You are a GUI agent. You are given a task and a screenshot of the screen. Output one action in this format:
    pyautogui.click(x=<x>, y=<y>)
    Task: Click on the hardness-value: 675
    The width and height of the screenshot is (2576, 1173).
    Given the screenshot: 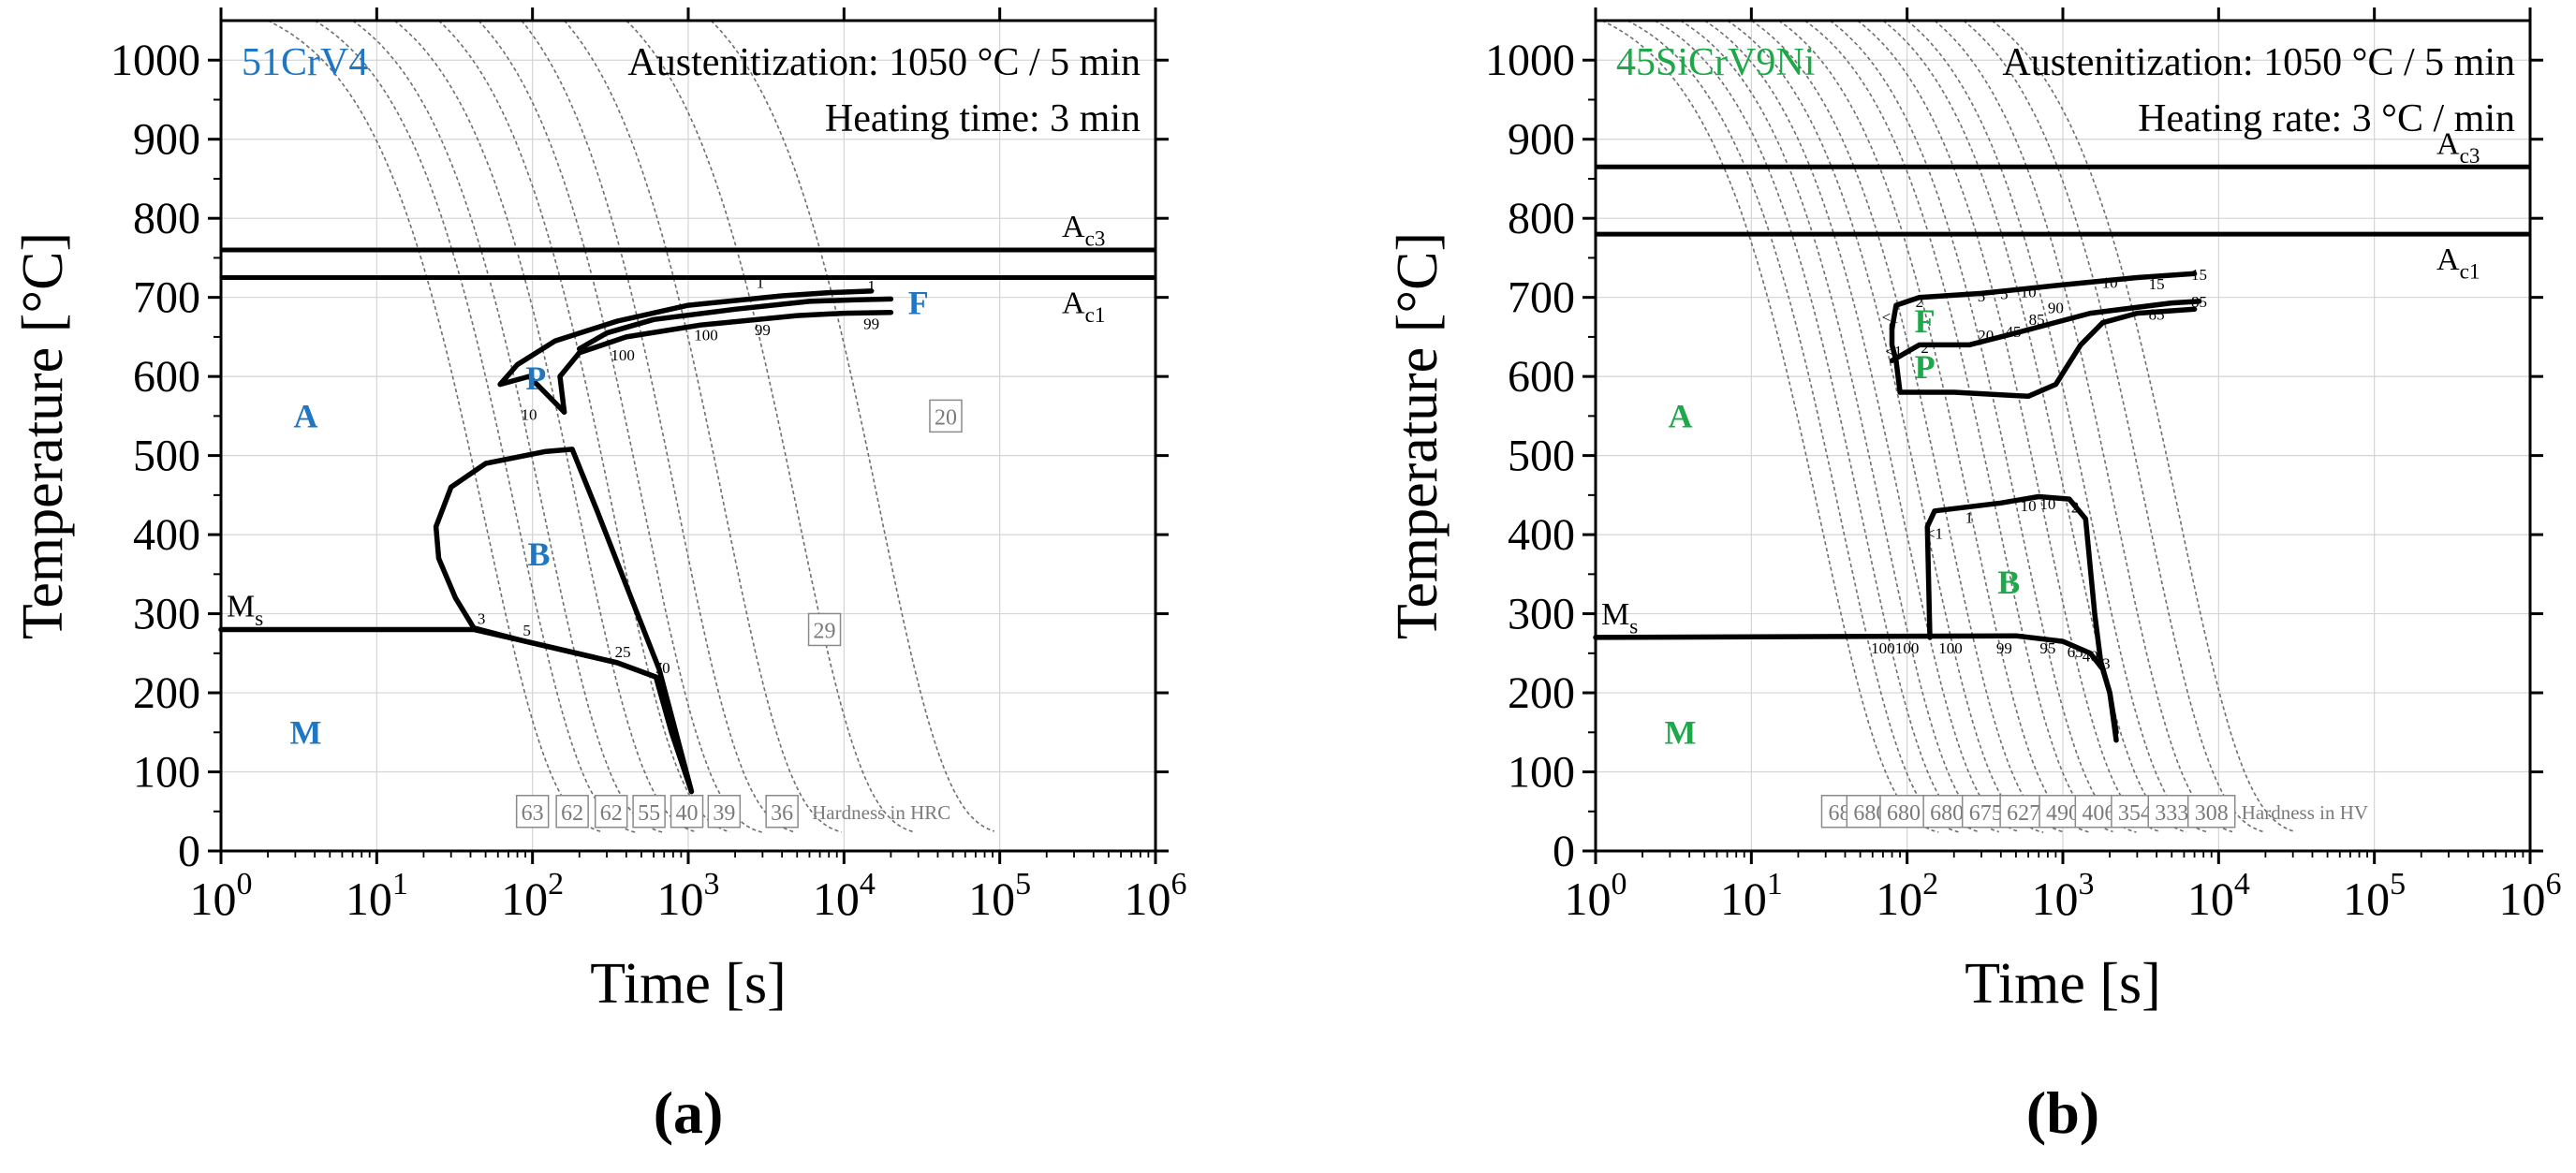 What is the action you would take?
    pyautogui.click(x=1986, y=813)
    